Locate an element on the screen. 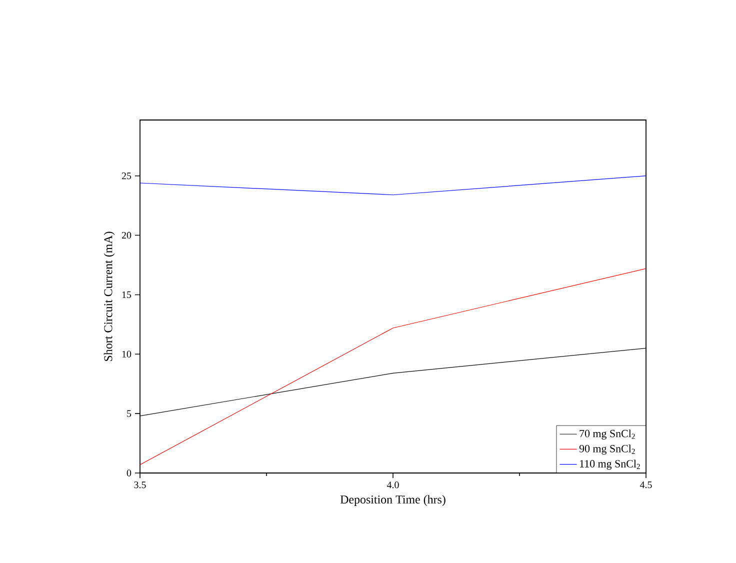 This screenshot has width=736, height=563. y-tick-label: 15 is located at coordinates (127, 294).